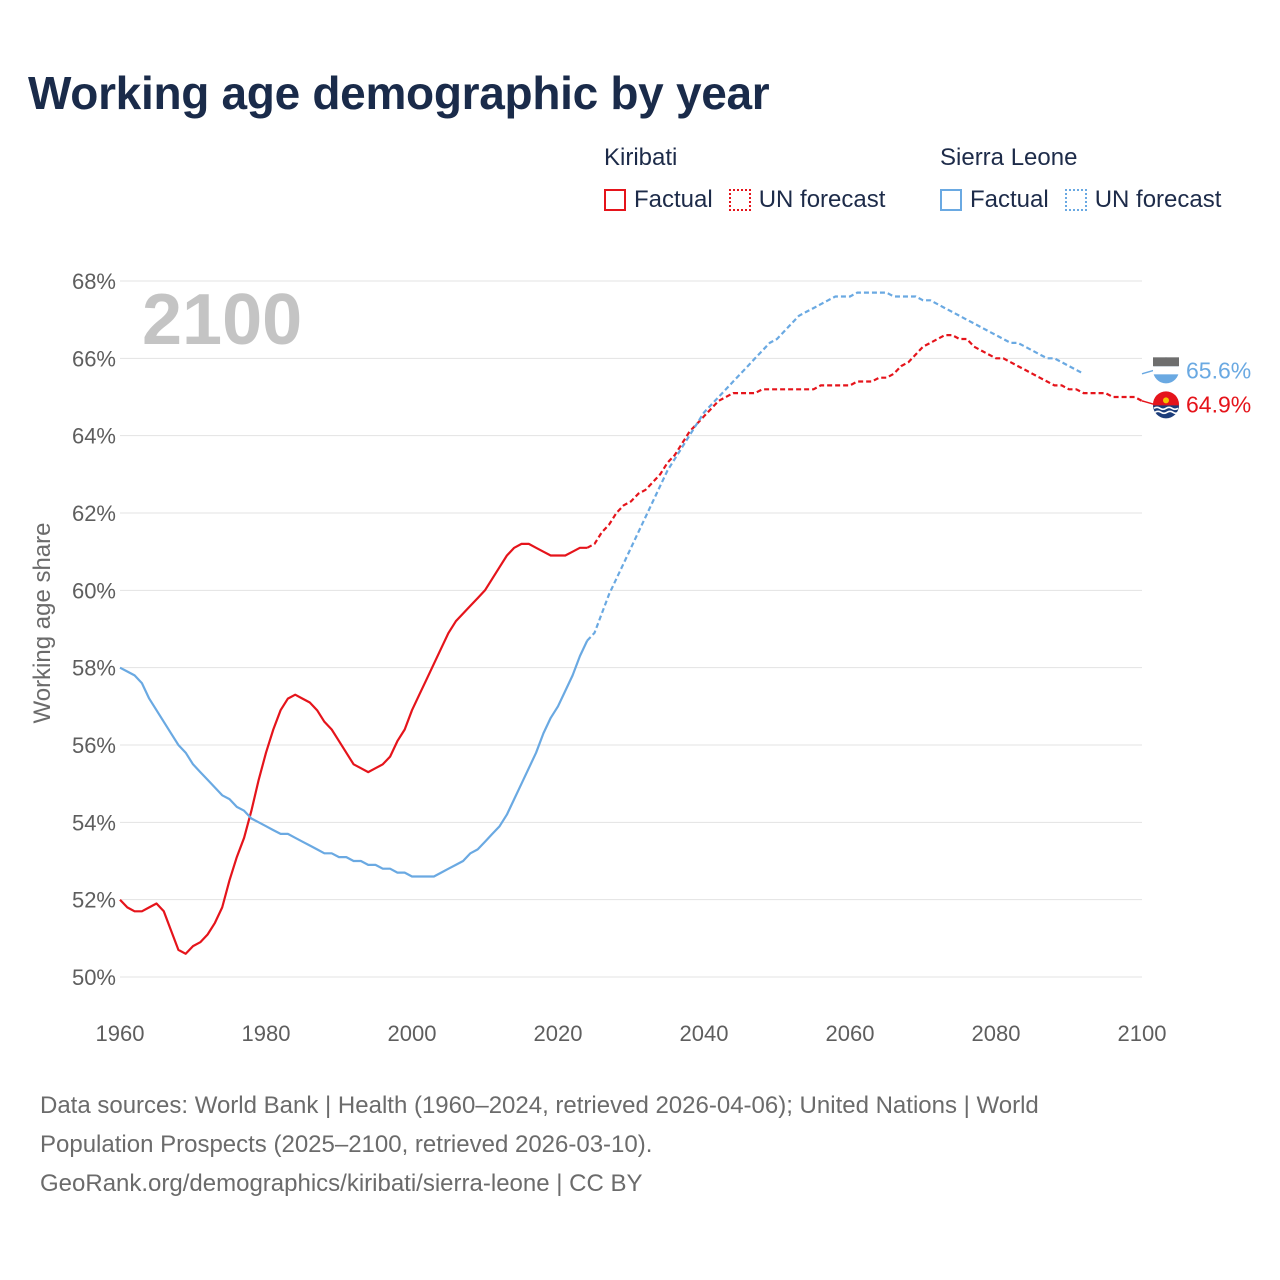  Describe the element at coordinates (412, 1033) in the screenshot. I see `x-tick-label: 2000` at that location.